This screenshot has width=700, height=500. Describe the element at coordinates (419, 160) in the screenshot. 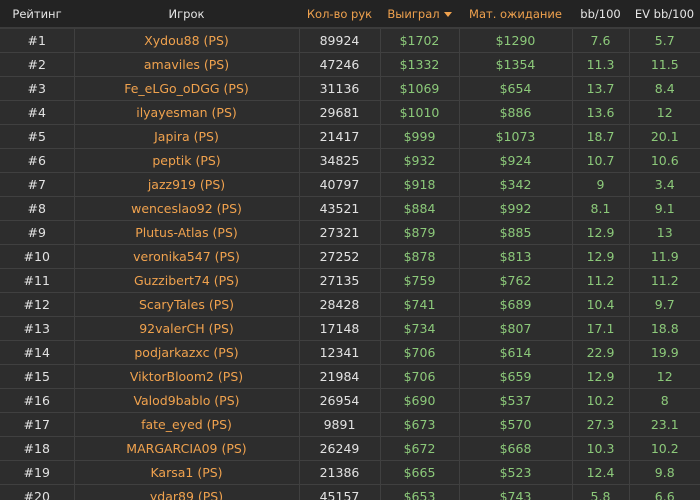

I see `won-cell: $932` at that location.